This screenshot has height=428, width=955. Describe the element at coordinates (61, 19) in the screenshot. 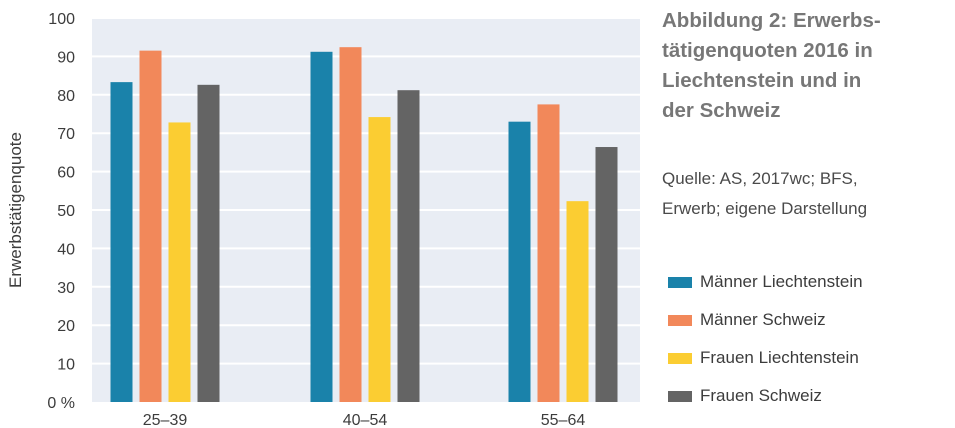

I see `y-tick-label: 100` at that location.